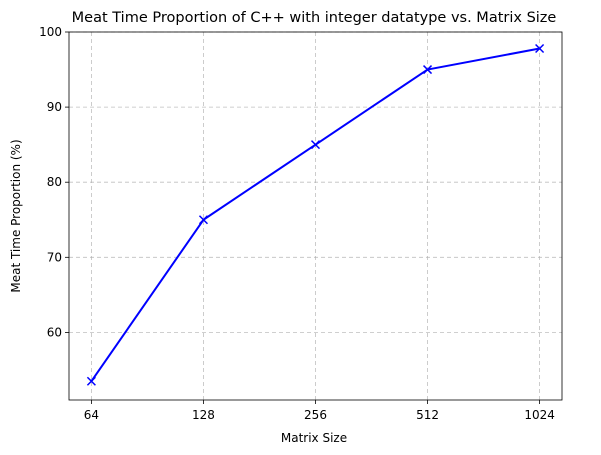 This screenshot has width=601, height=455. Describe the element at coordinates (54, 257) in the screenshot. I see `y-tick-label: 70` at that location.